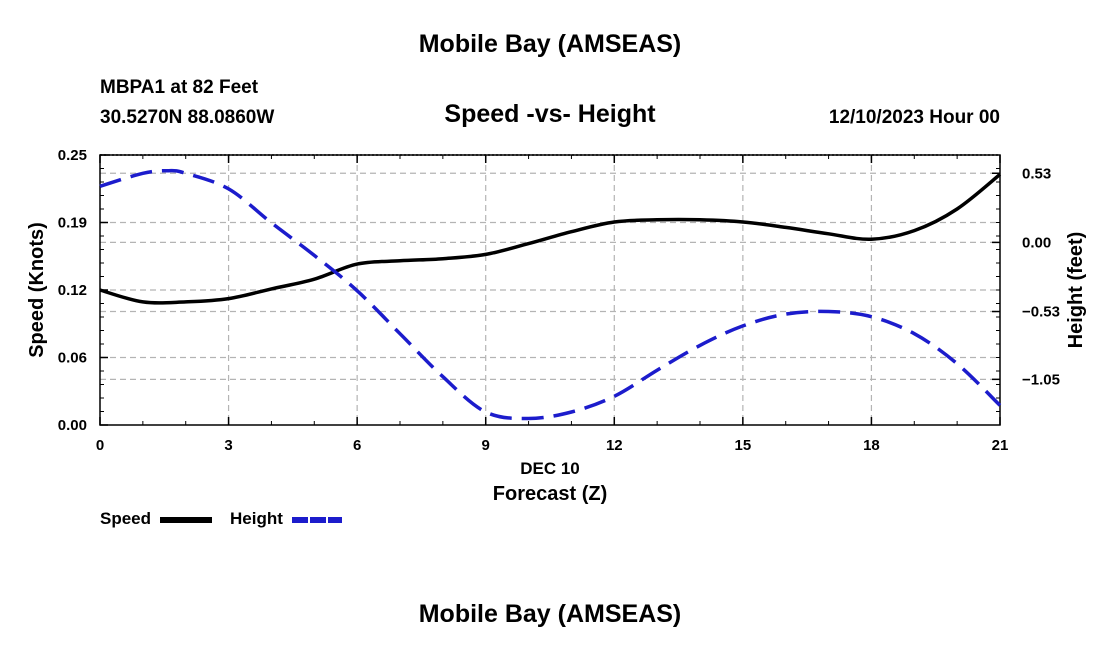  What do you see at coordinates (914, 117) in the screenshot?
I see `datetime-label: 12/10/2023 Hour 00` at bounding box center [914, 117].